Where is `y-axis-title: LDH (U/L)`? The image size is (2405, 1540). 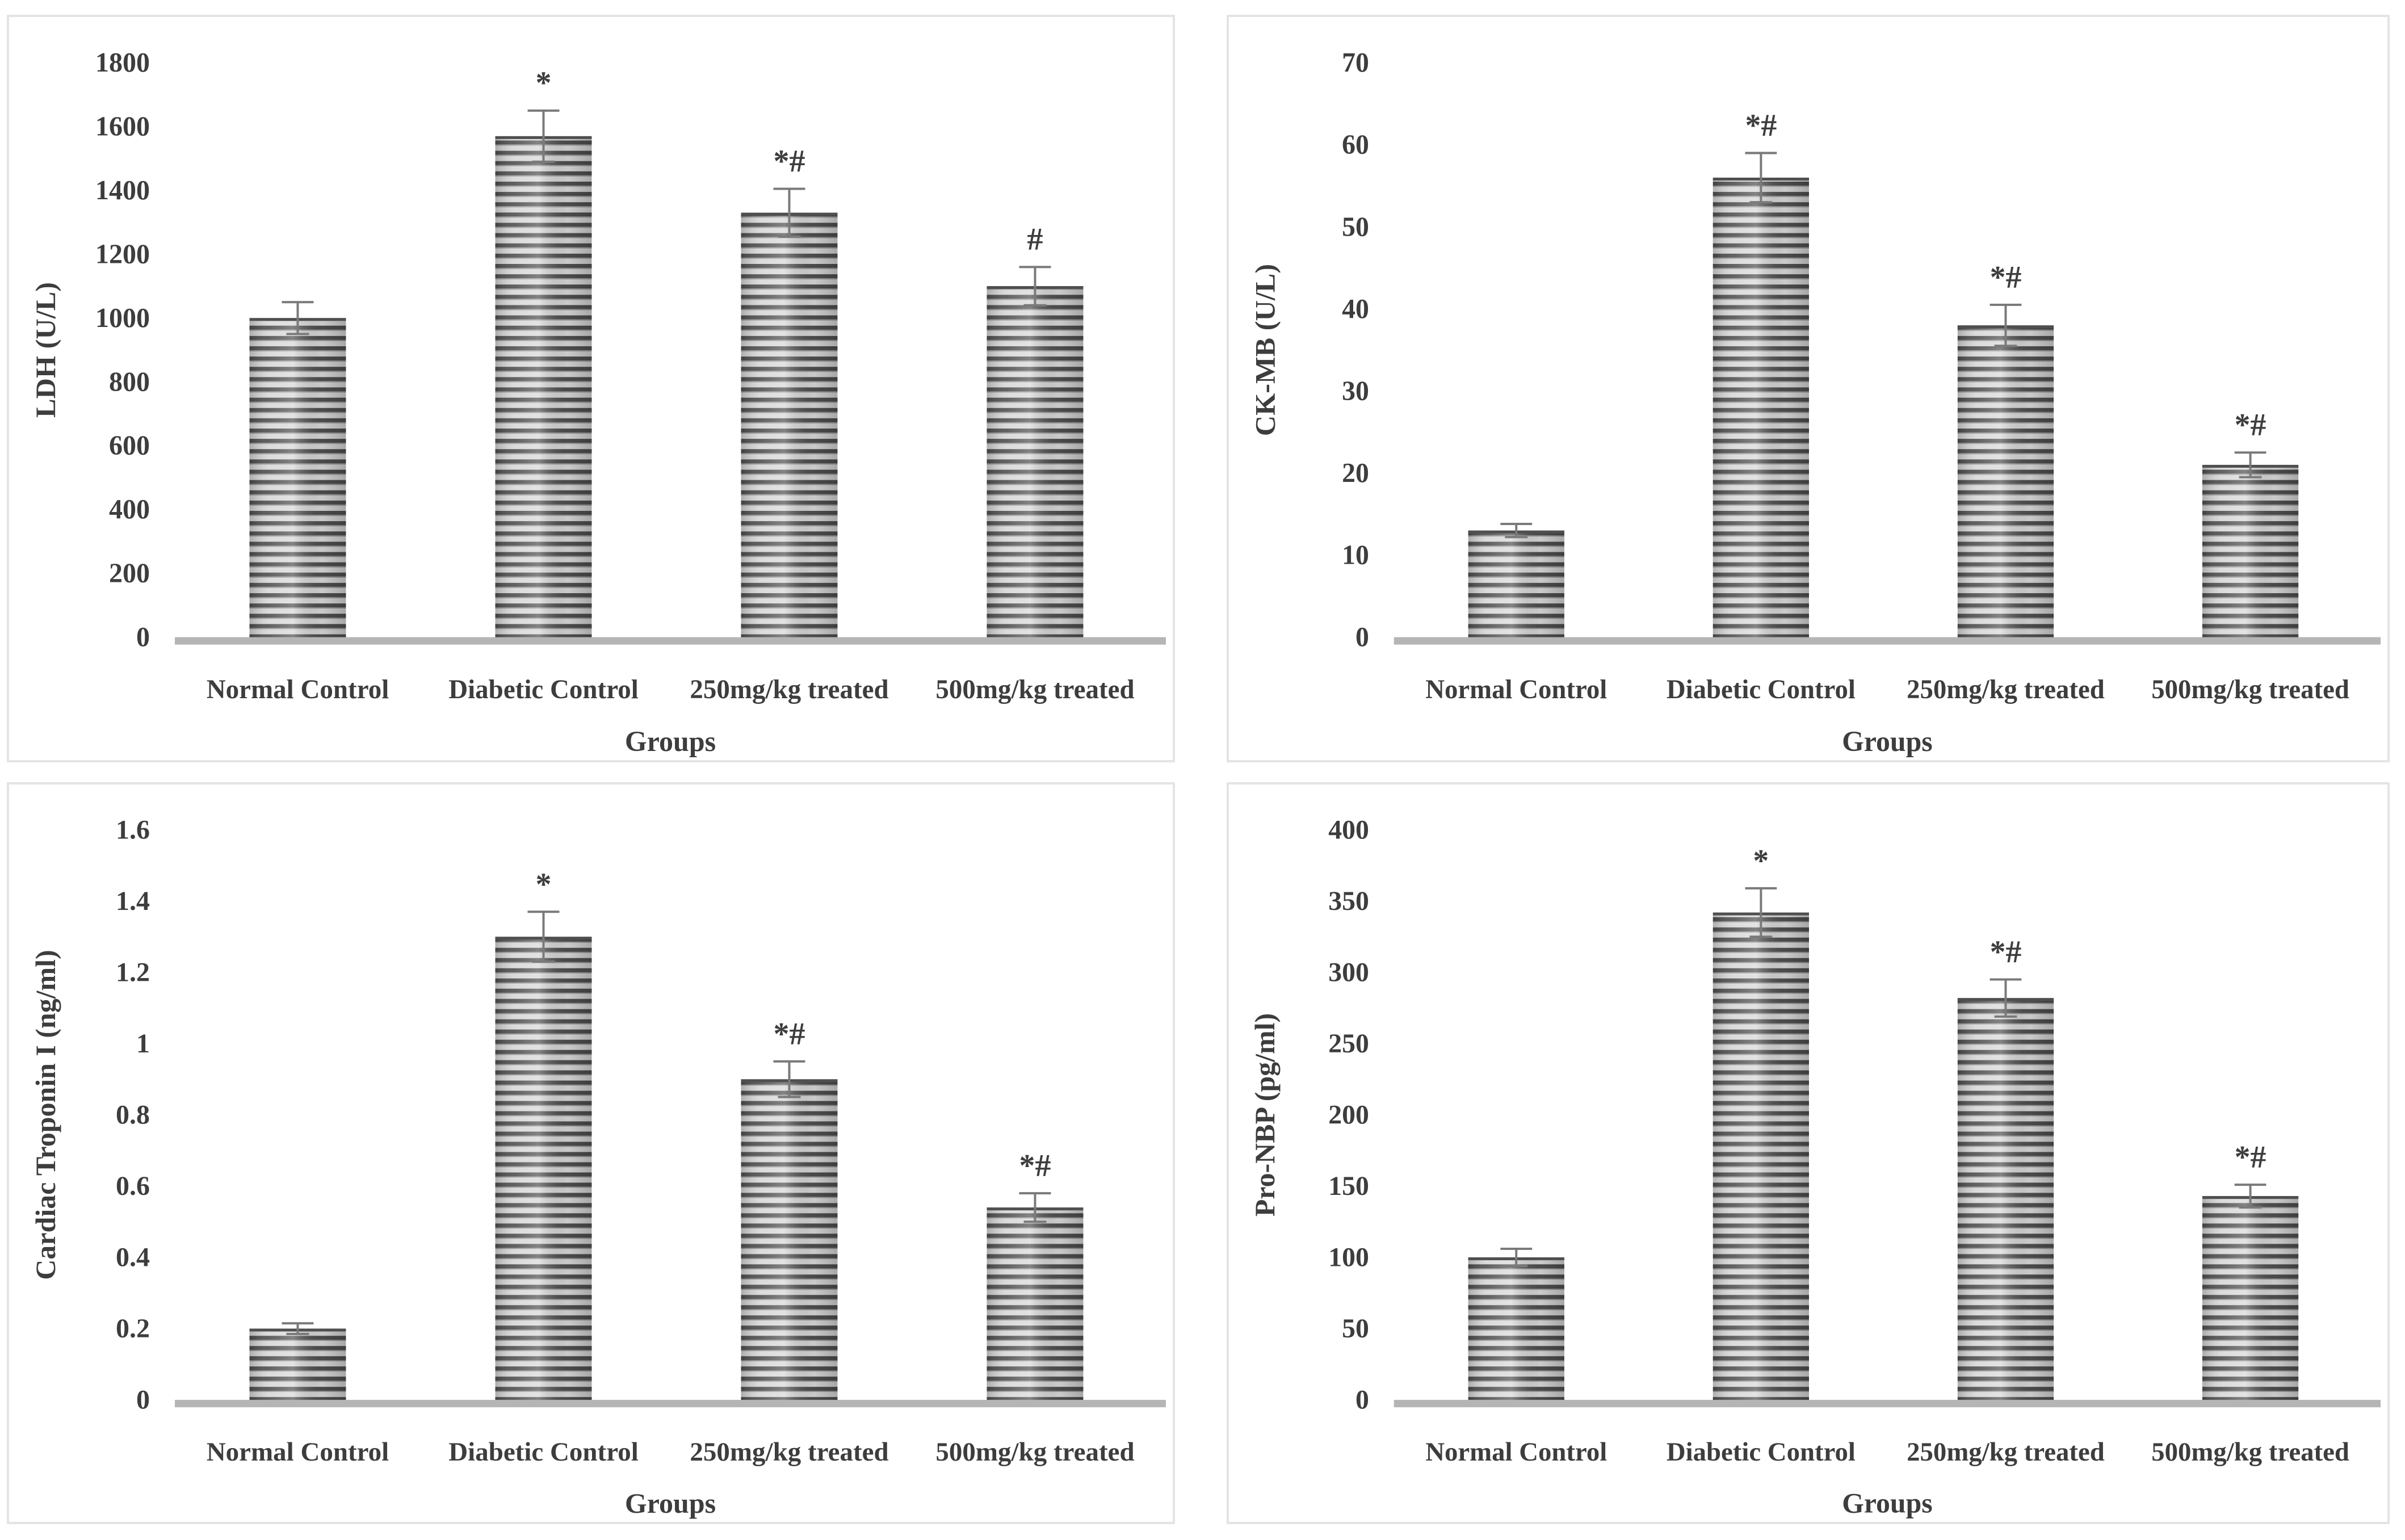
y-axis-title: LDH (U/L) is located at coordinates (45, 350).